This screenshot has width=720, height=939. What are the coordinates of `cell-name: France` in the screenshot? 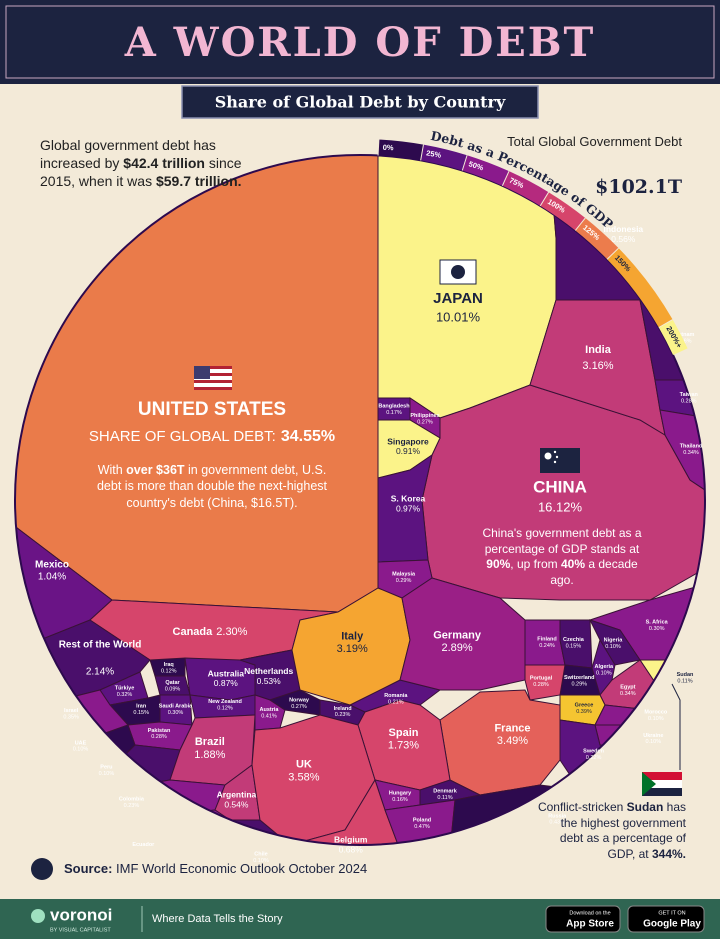 It's located at (512, 729).